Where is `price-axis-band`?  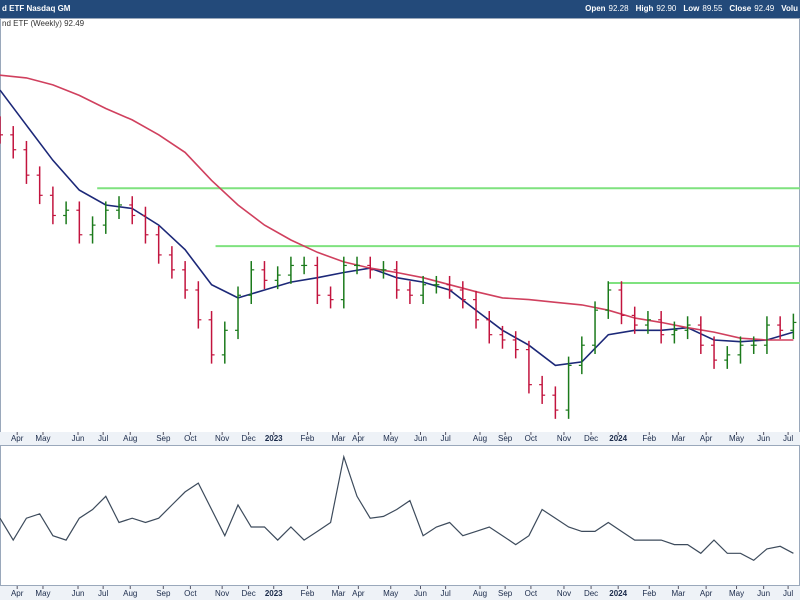 price-axis-band is located at coordinates (400, 438).